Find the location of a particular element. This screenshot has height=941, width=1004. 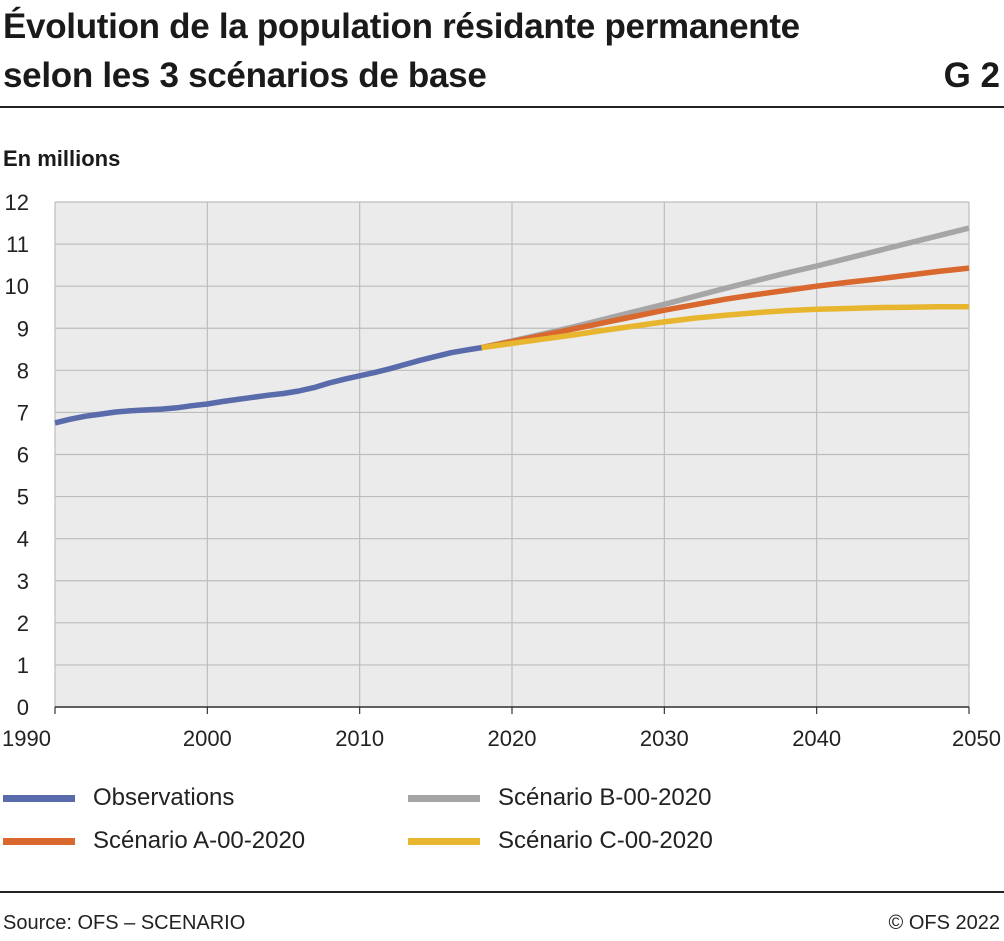

series-line-sc-nario-a-00-2020 is located at coordinates (725, 308).